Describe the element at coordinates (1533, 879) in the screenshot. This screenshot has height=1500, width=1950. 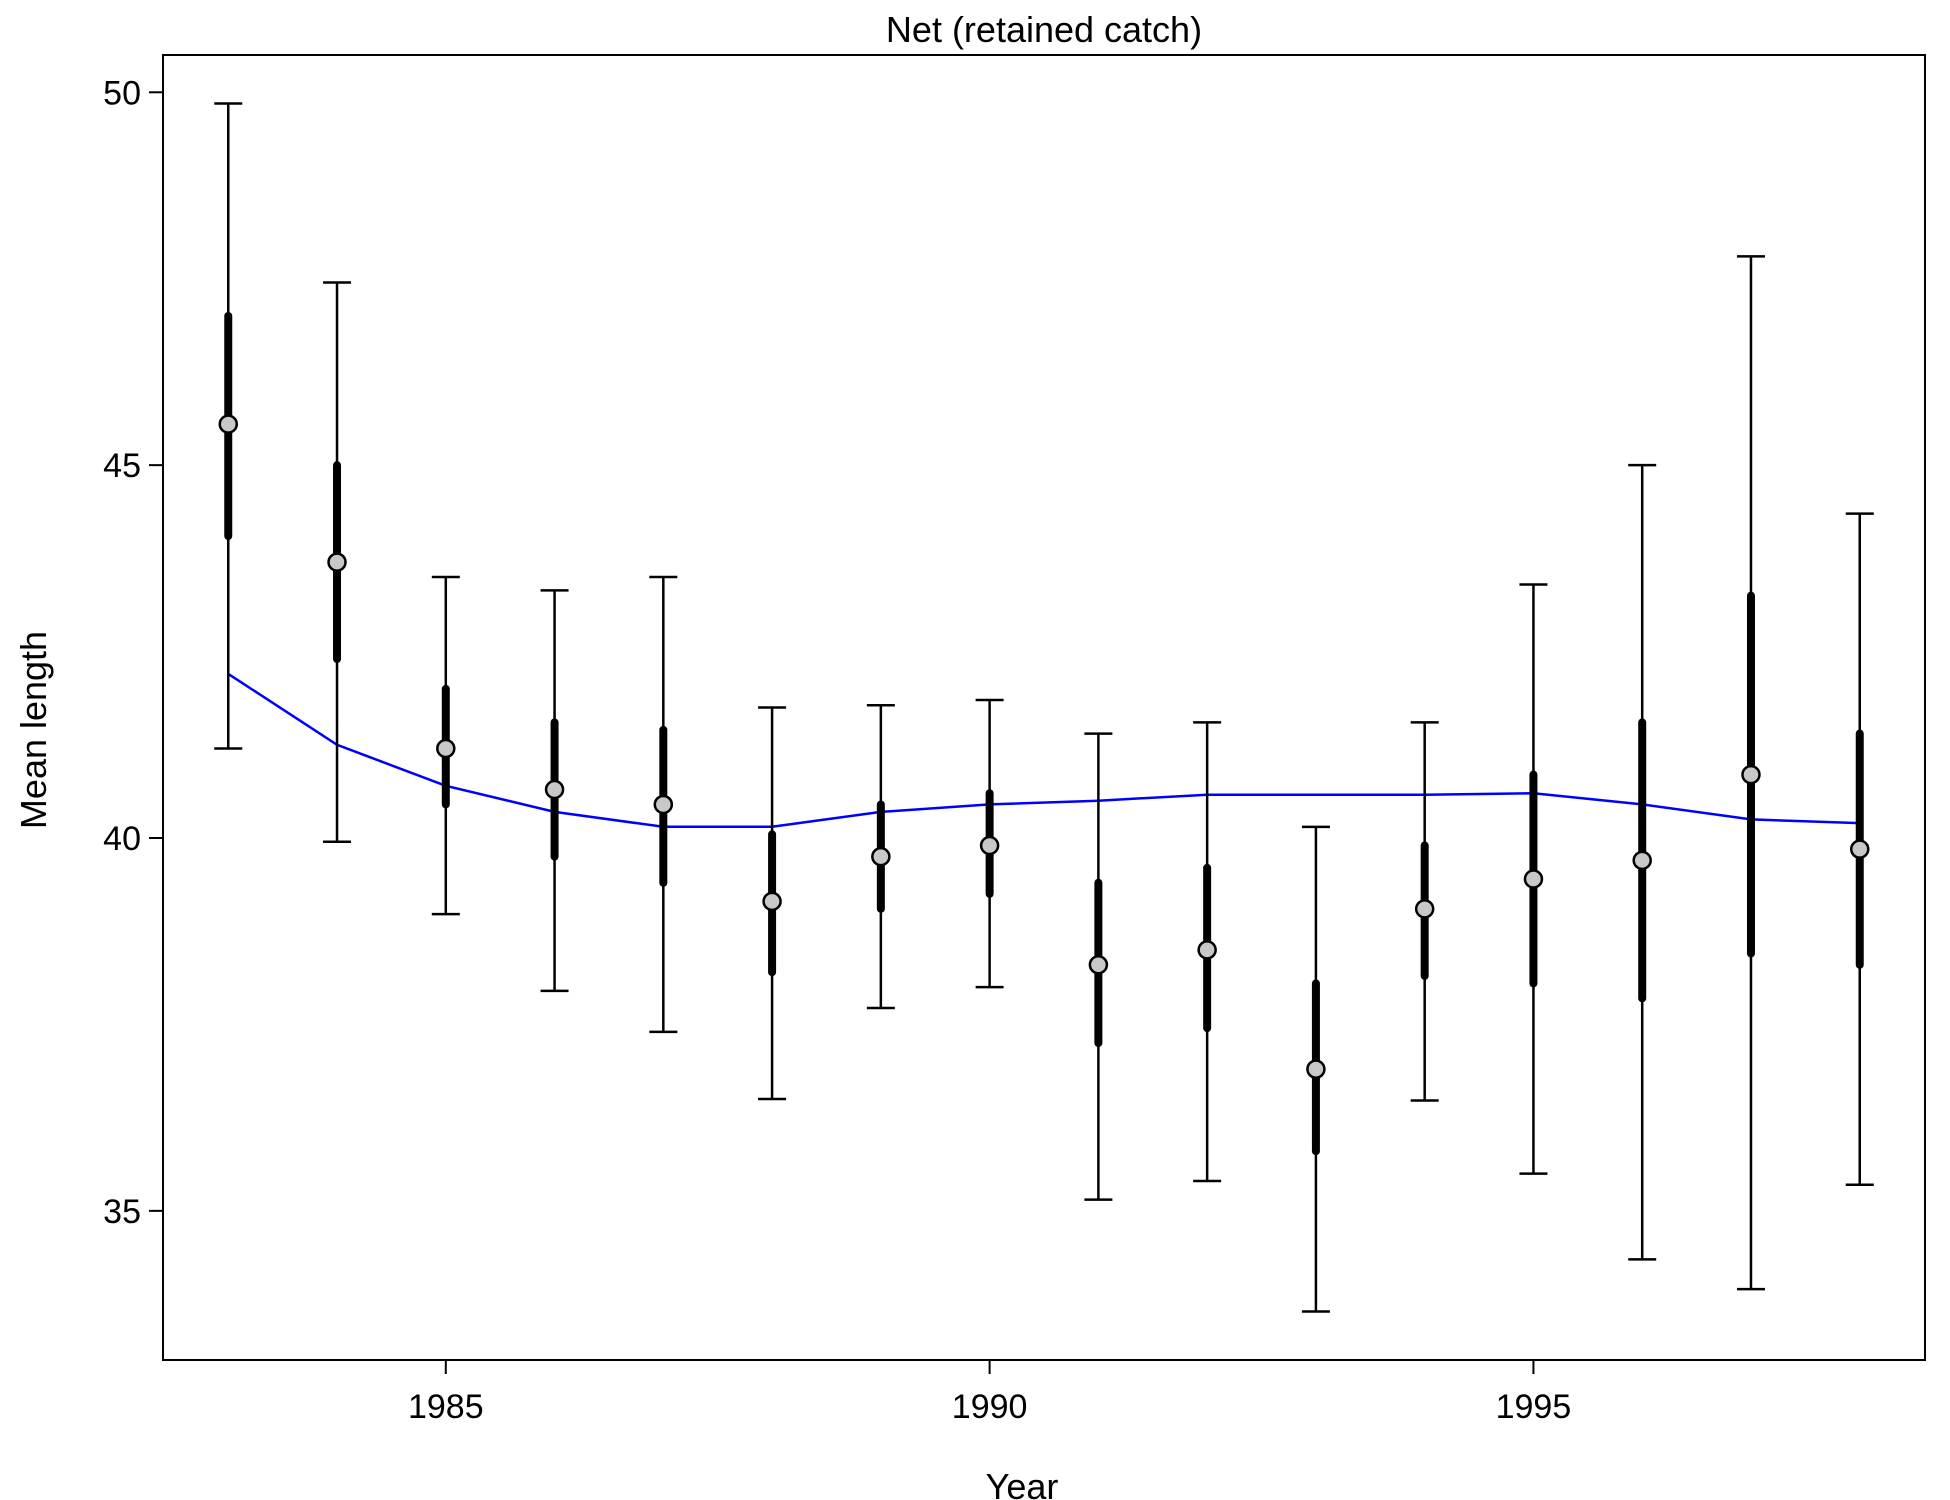
I see `data-point-1995` at that location.